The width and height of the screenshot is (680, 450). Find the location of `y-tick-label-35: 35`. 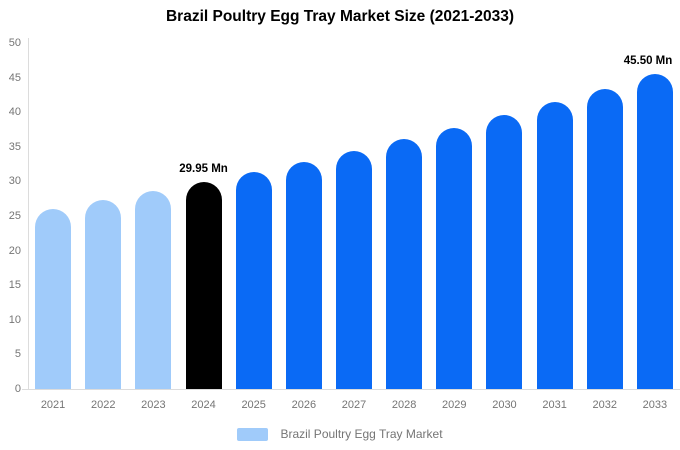

y-tick-label-35: 35 is located at coordinates (14, 146).